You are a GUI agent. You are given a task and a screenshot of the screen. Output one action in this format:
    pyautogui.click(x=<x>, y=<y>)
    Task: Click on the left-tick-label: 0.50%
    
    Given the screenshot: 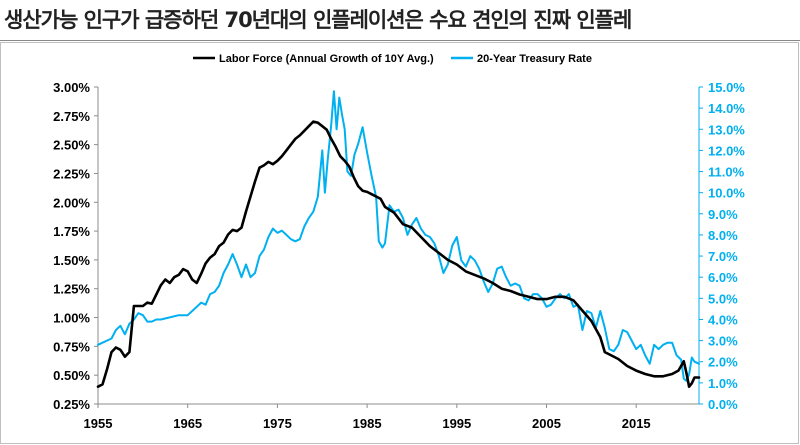 What is the action you would take?
    pyautogui.click(x=71, y=375)
    